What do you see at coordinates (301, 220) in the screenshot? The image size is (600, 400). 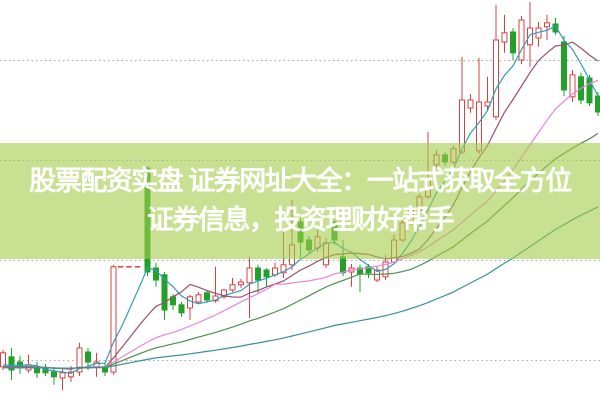 I see `banner-title-line2: 证券信息，投资理财好帮手` at bounding box center [301, 220].